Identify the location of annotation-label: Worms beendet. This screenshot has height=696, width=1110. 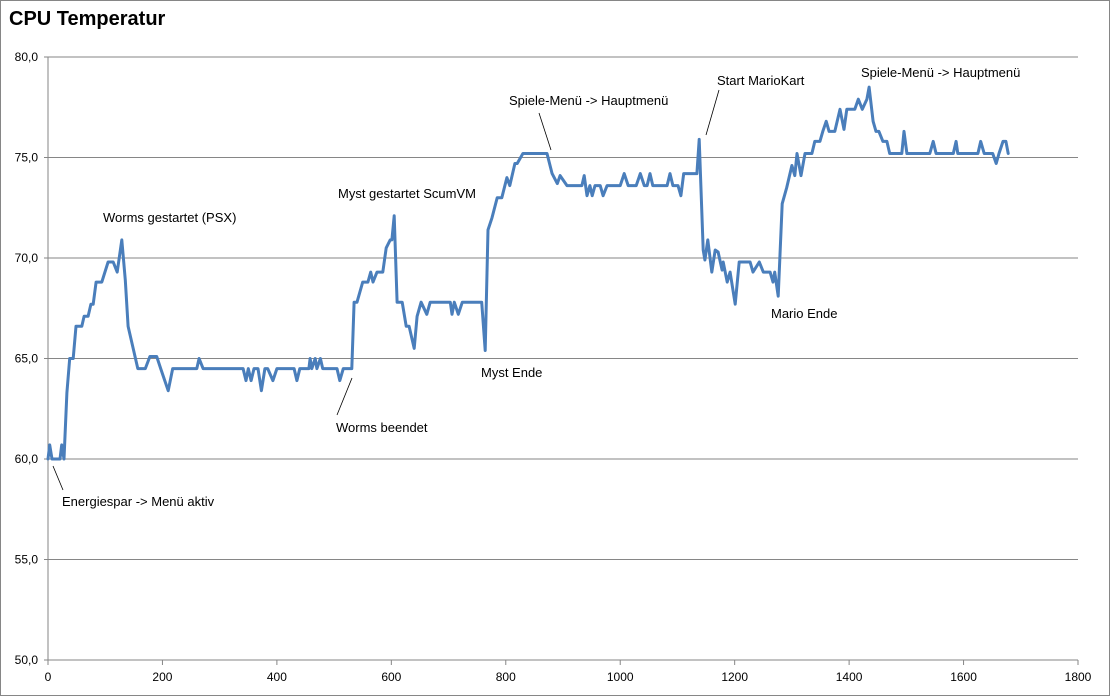
(382, 427).